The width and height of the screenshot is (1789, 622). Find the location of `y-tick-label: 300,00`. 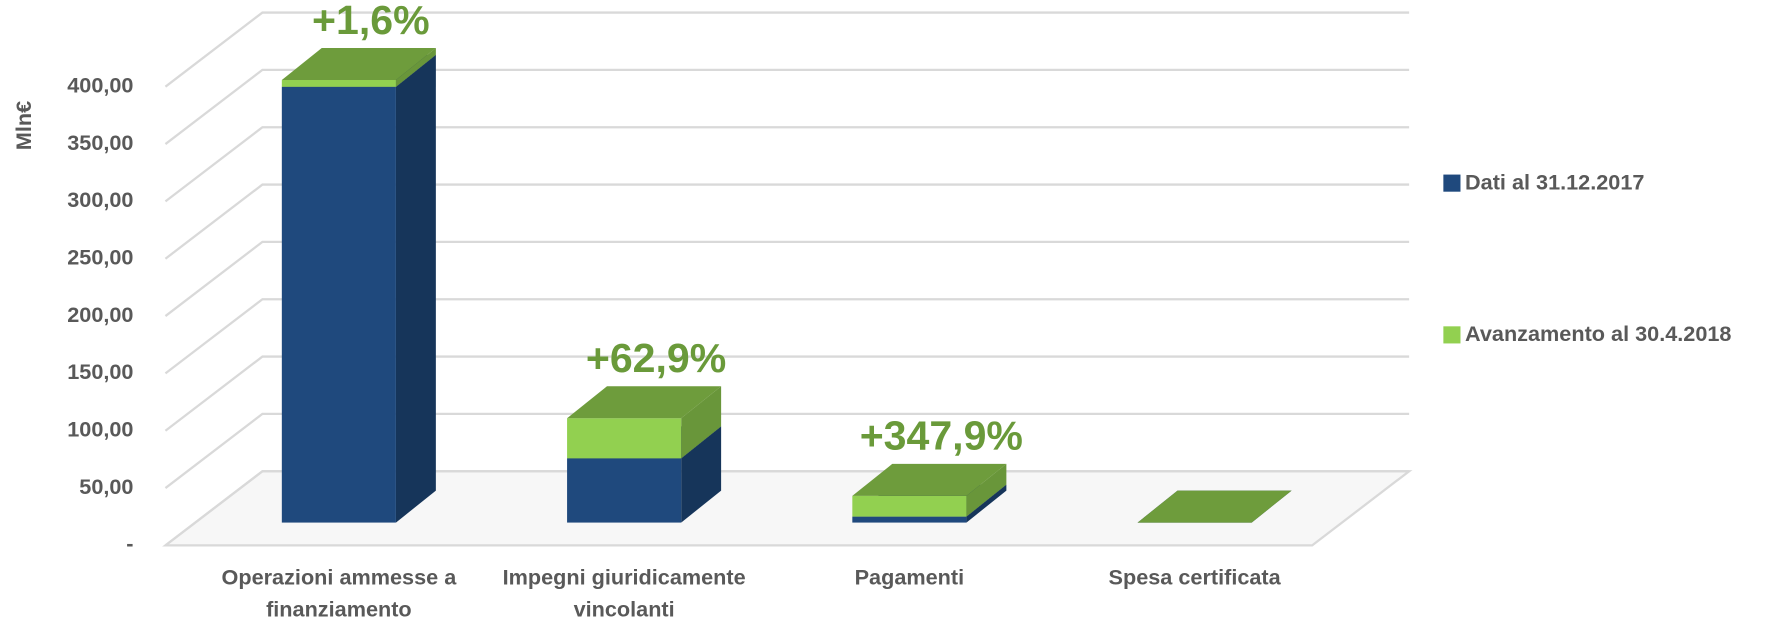

y-tick-label: 300,00 is located at coordinates (100, 199).